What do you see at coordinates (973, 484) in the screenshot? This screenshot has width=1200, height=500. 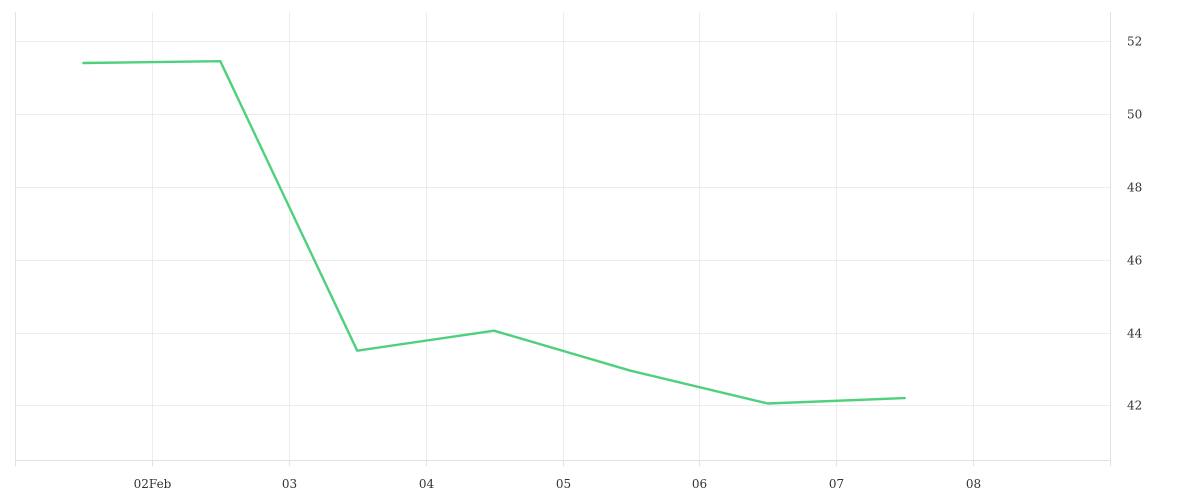 I see `x-tick-label: 08` at bounding box center [973, 484].